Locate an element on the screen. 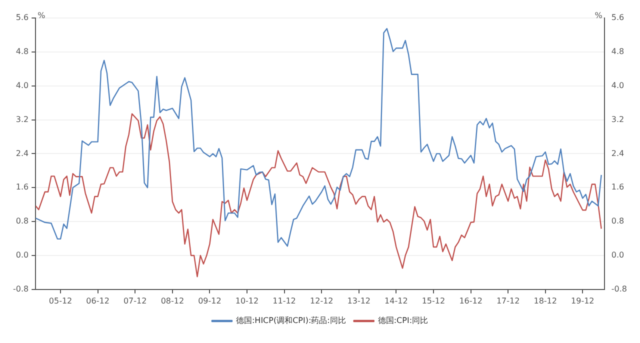 This screenshot has width=640, height=343. x-tick-label: 19-12 is located at coordinates (582, 301).